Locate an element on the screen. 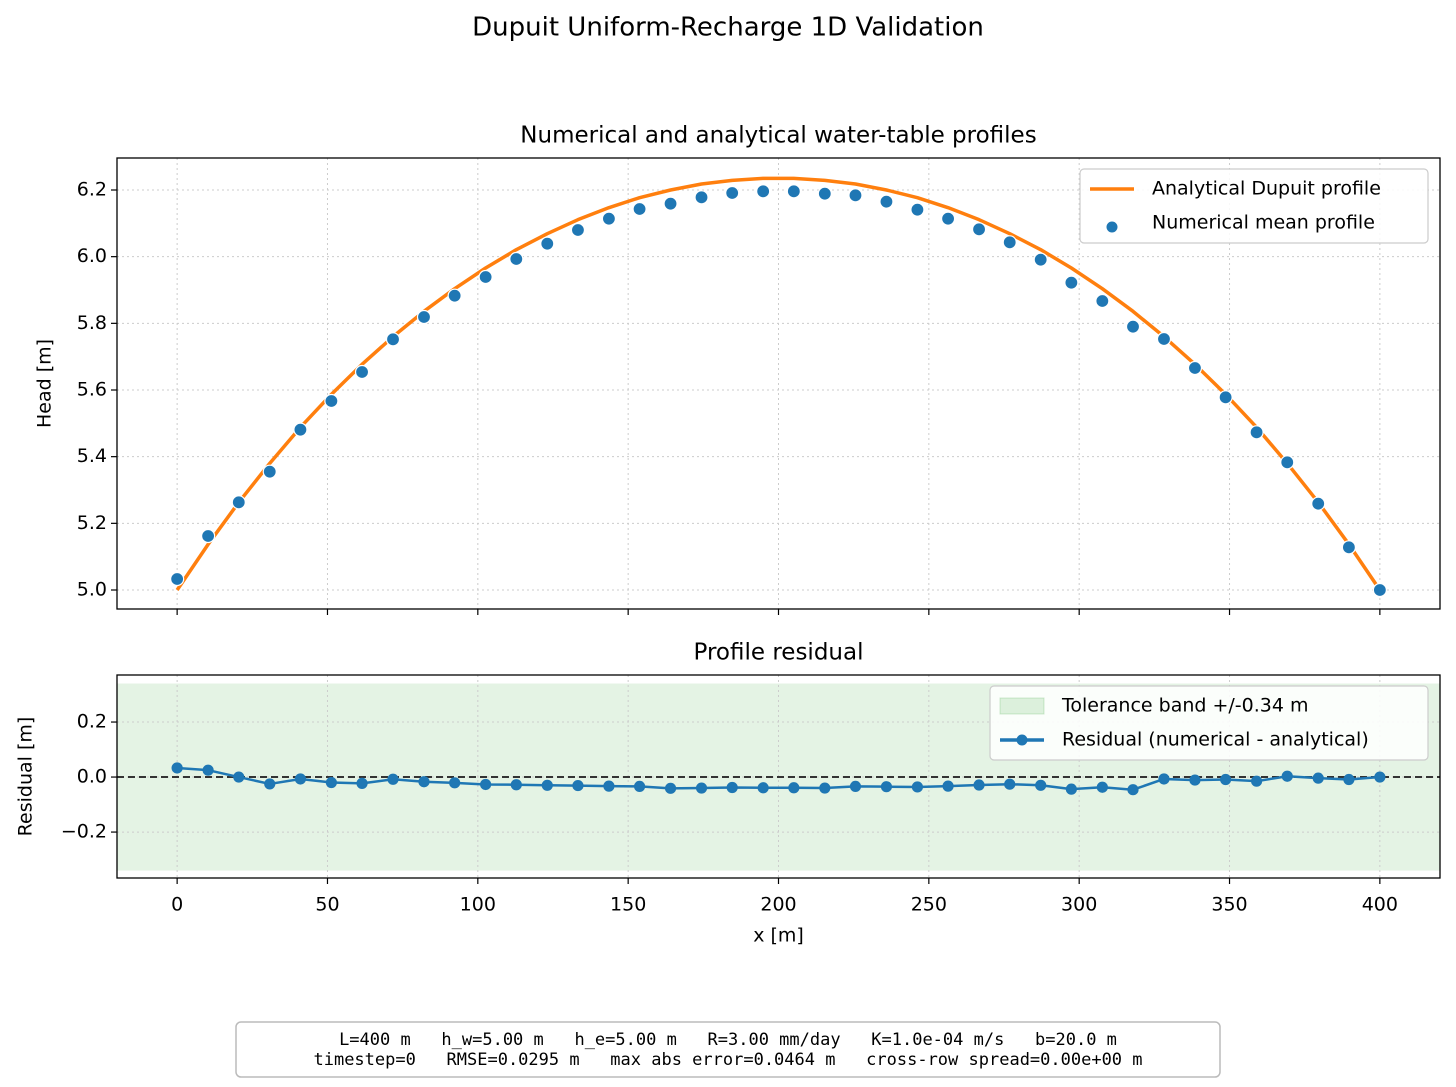 The image size is (1456, 1087). y-tick-label: 6.2 is located at coordinates (92, 190).